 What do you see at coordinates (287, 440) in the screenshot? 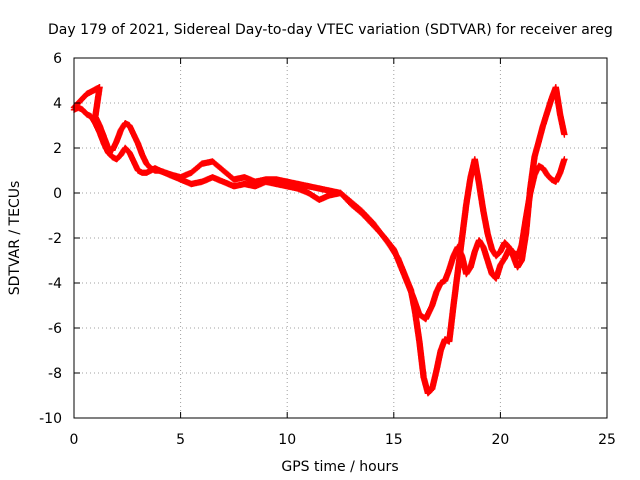
I see `x-tick-label: 10` at bounding box center [287, 440].